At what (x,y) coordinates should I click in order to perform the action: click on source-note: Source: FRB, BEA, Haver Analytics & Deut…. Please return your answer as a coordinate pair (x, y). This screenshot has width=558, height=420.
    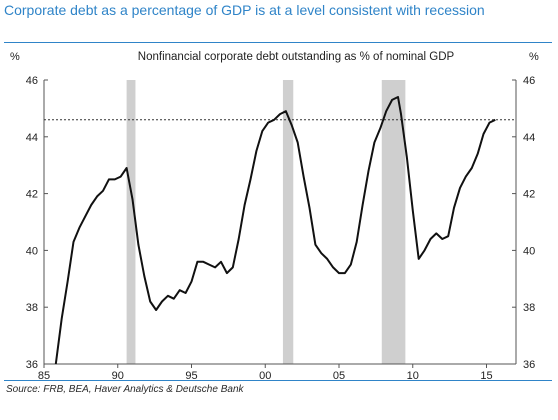
    Looking at the image, I should click on (125, 389).